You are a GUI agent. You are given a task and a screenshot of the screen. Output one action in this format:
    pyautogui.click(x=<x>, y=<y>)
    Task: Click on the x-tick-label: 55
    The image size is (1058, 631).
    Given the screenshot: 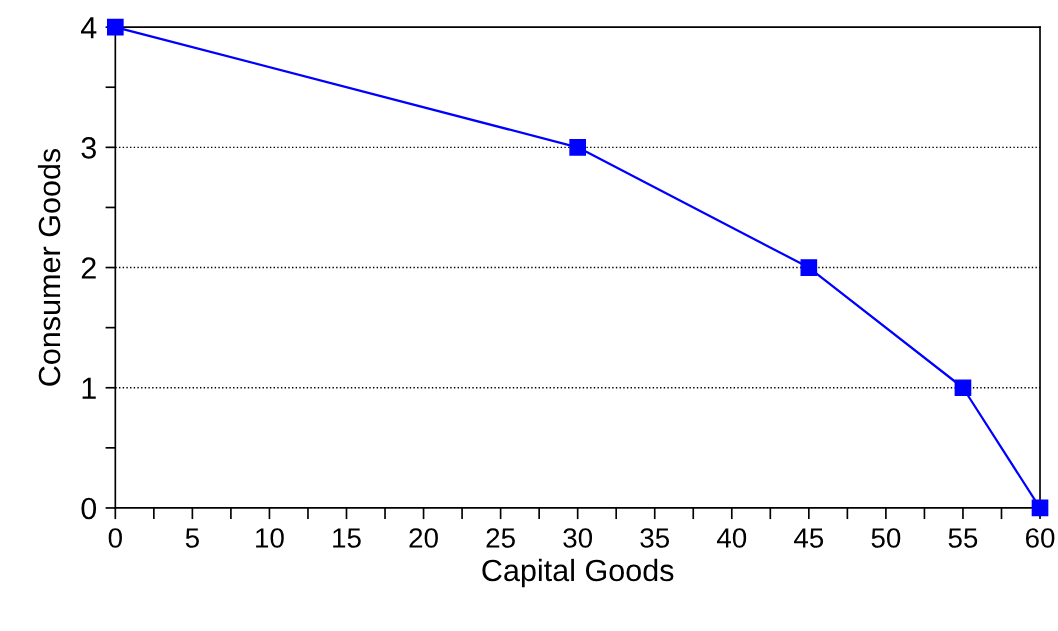 What is the action you would take?
    pyautogui.click(x=963, y=538)
    